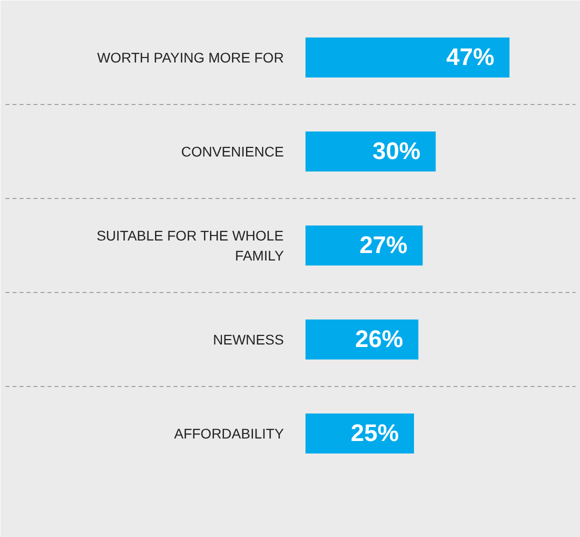 The height and width of the screenshot is (537, 580). I want to click on y-tick-label: WORTH PAYING MORE FOR, so click(190, 58).